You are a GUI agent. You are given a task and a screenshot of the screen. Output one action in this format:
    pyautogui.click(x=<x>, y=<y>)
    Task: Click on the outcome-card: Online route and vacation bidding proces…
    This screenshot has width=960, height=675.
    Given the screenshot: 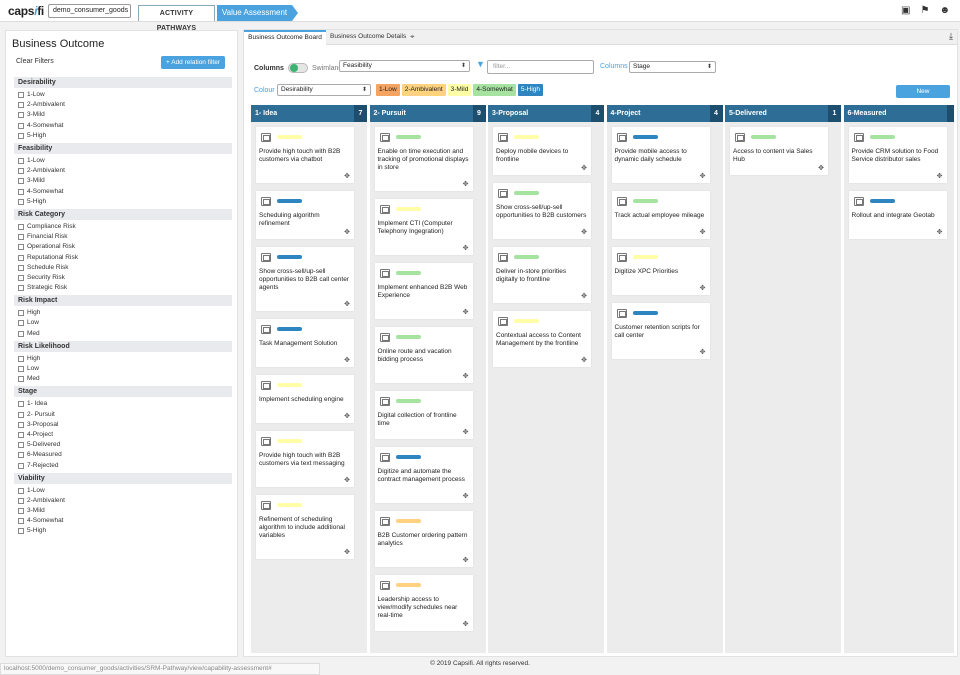 What is the action you would take?
    pyautogui.click(x=423, y=355)
    